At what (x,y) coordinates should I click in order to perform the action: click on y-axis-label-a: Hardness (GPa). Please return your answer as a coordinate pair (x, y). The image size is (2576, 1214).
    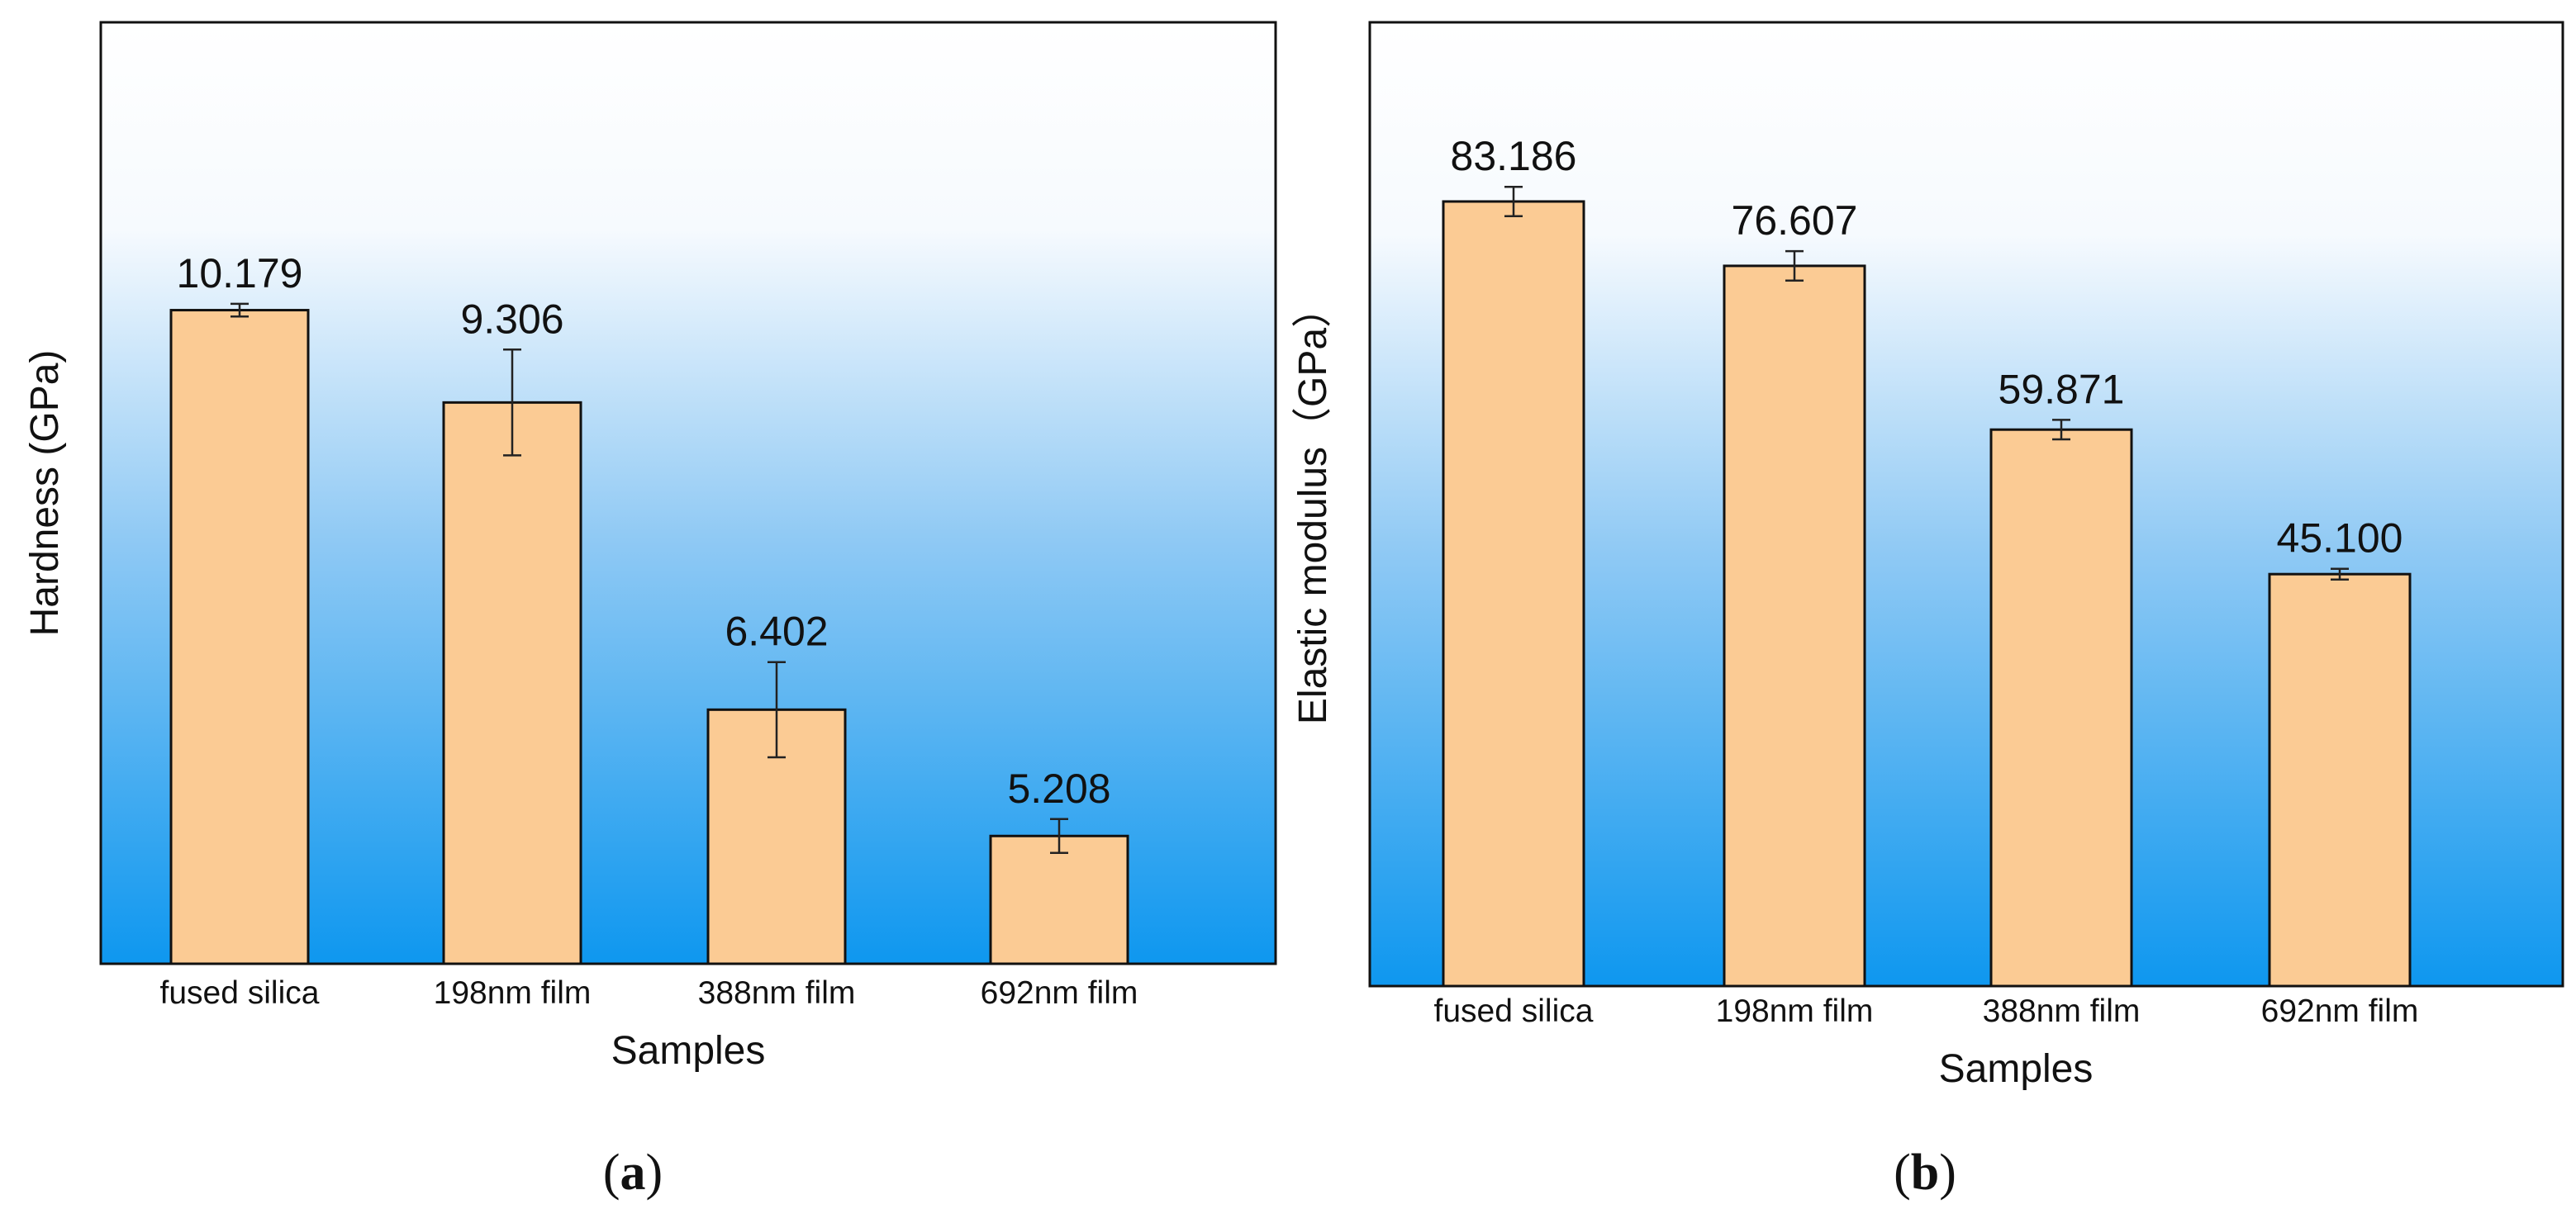
    Looking at the image, I should click on (45, 493).